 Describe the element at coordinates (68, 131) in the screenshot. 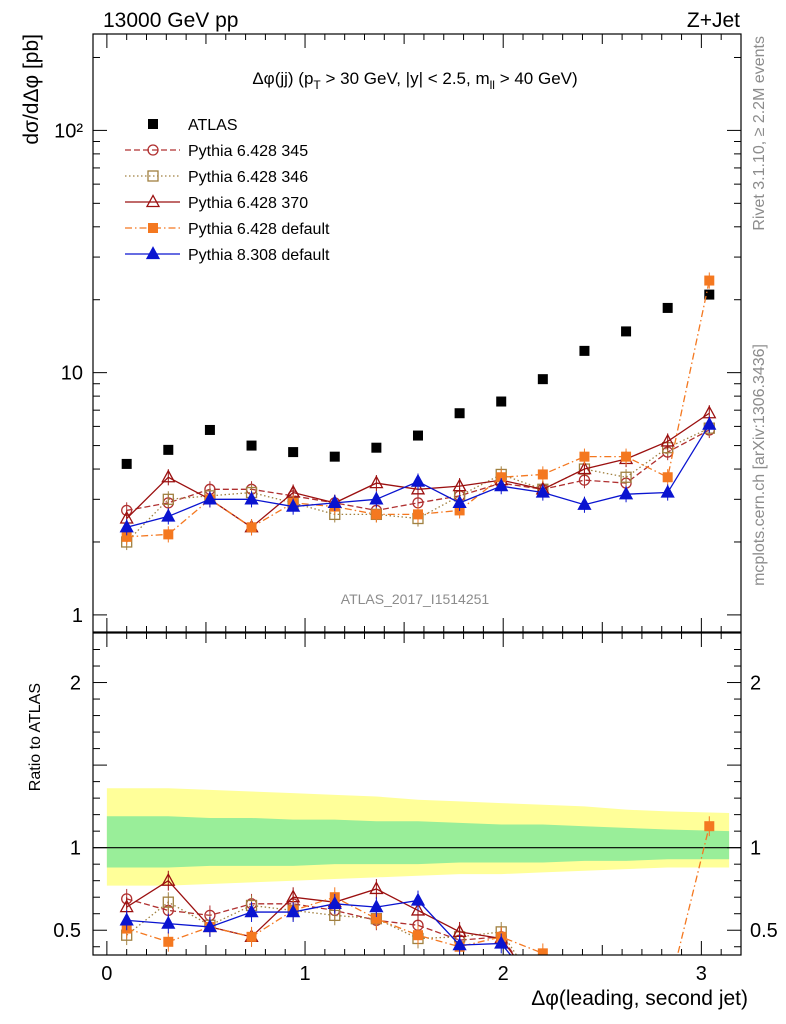

I see `main-ytick-label: 10²` at that location.